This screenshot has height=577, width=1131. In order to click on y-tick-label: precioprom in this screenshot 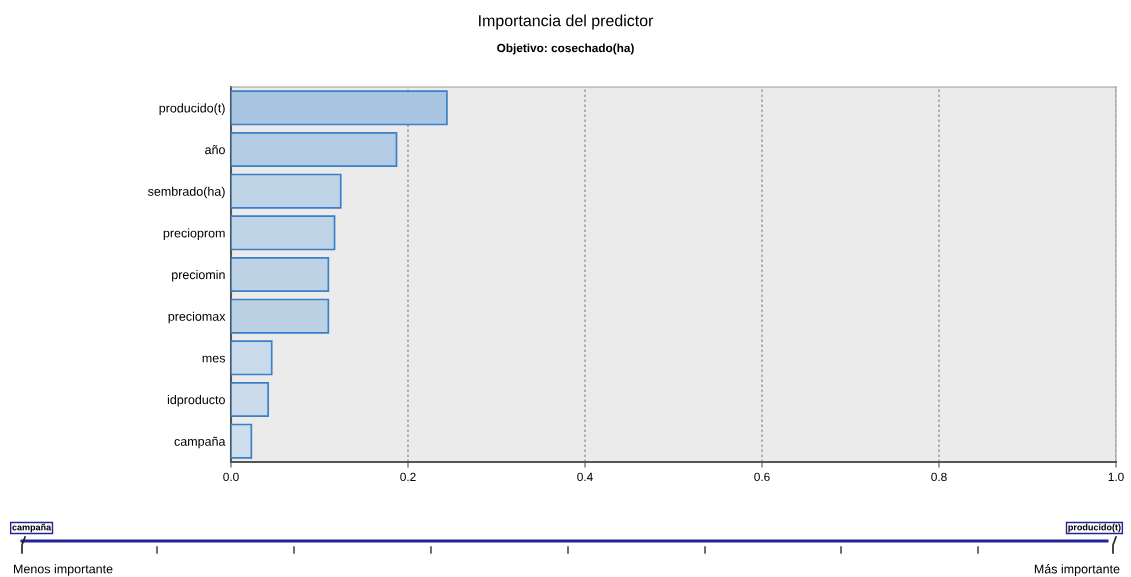, I will do `click(194, 234)`.